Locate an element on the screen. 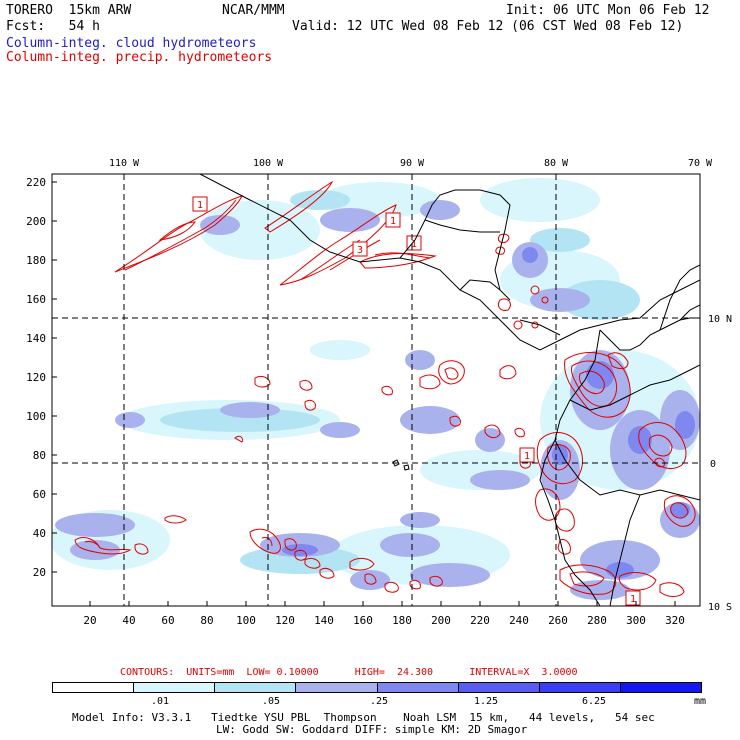 The height and width of the screenshot is (740, 740). box-label-2: 1 is located at coordinates (393, 221).